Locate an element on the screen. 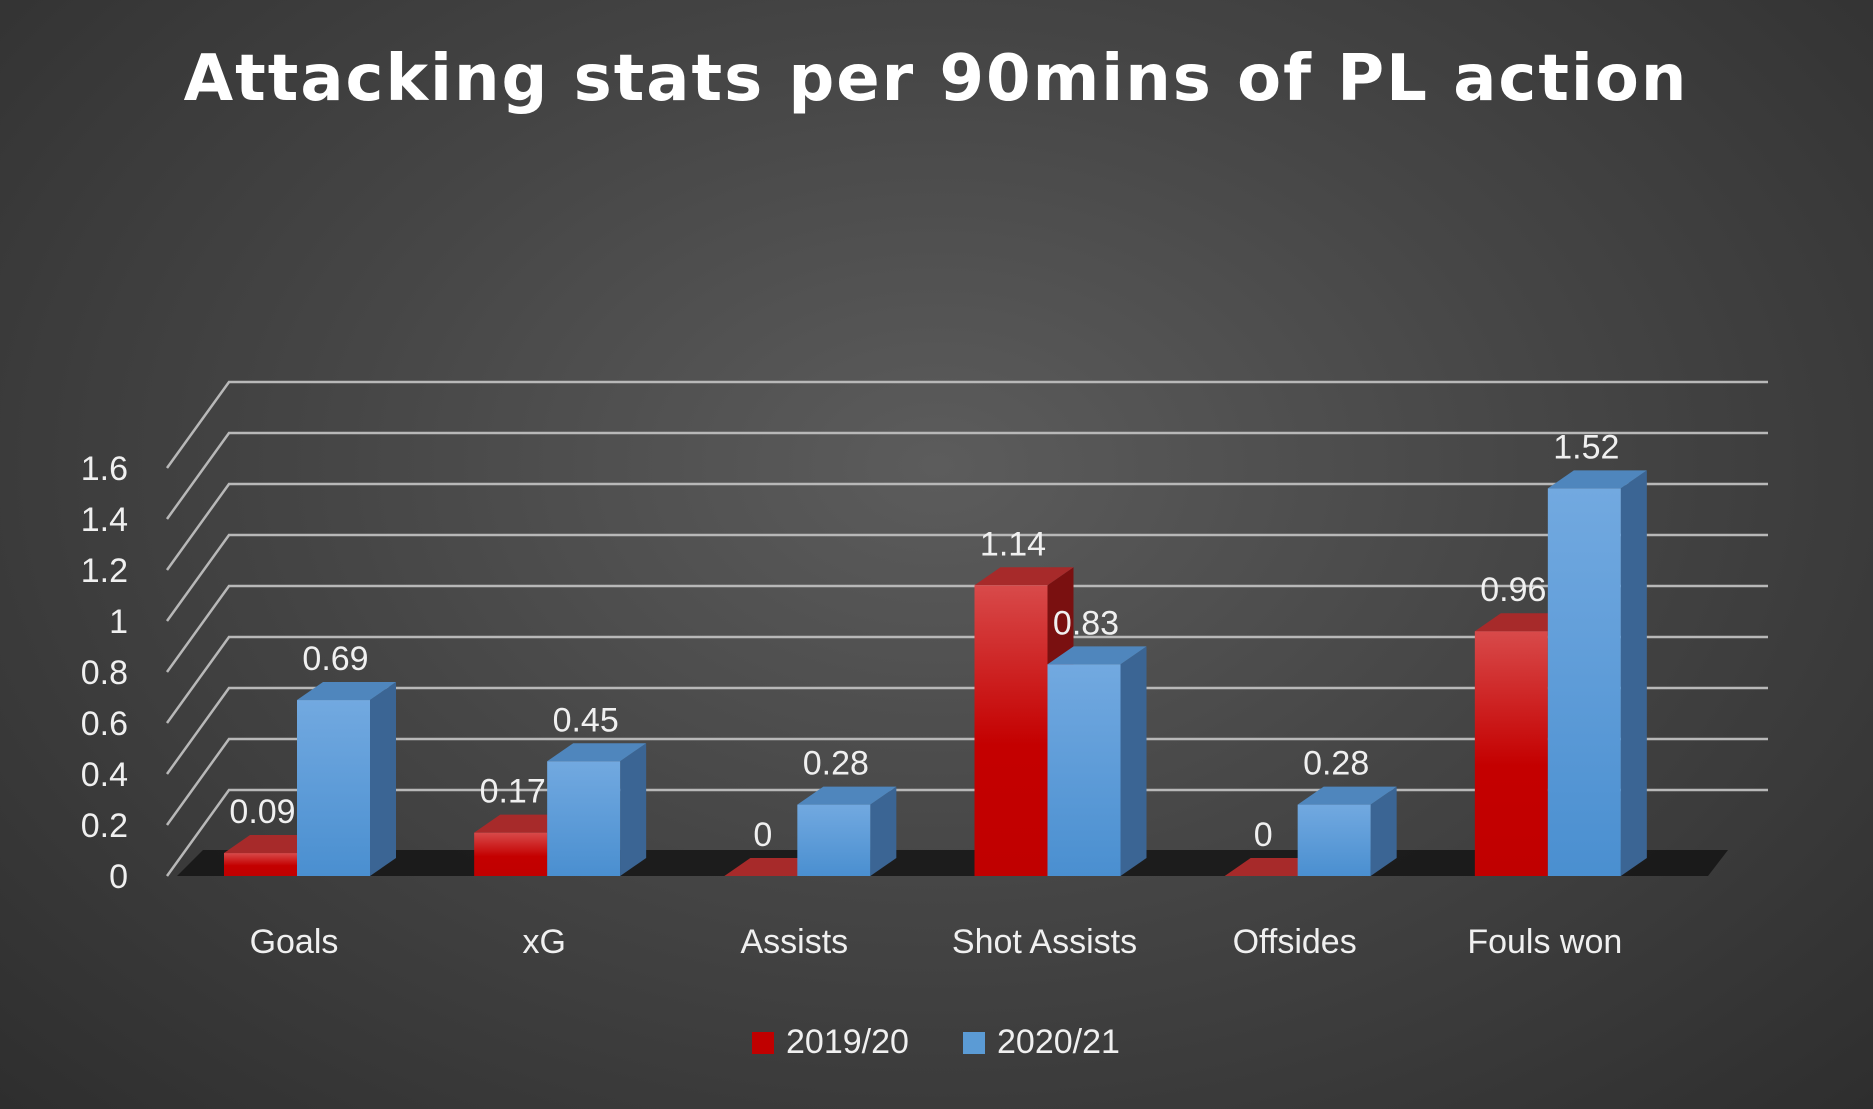 The width and height of the screenshot is (1873, 1109). x-category-label: Goals is located at coordinates (294, 942).